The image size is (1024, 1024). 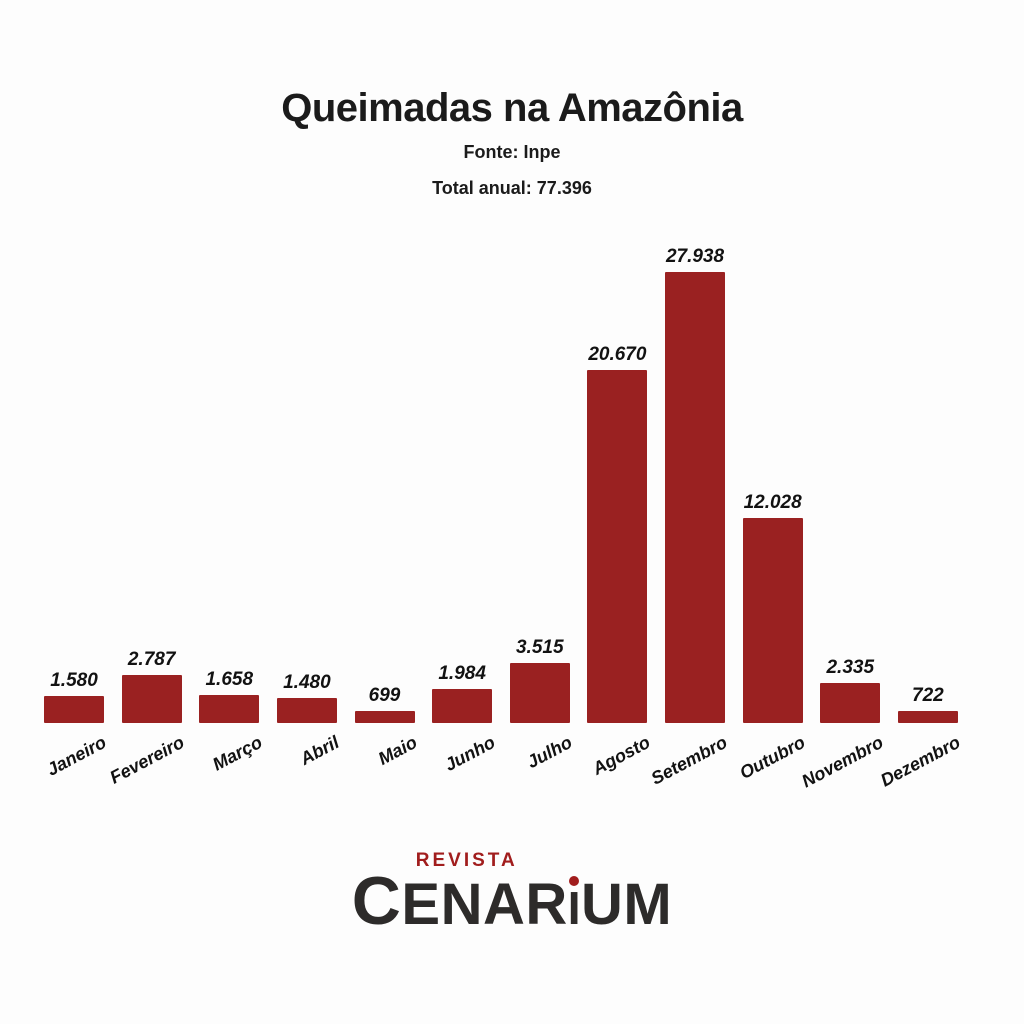 What do you see at coordinates (465, 510) in the screenshot?
I see `bar-column-junho: 1.984 Junho` at bounding box center [465, 510].